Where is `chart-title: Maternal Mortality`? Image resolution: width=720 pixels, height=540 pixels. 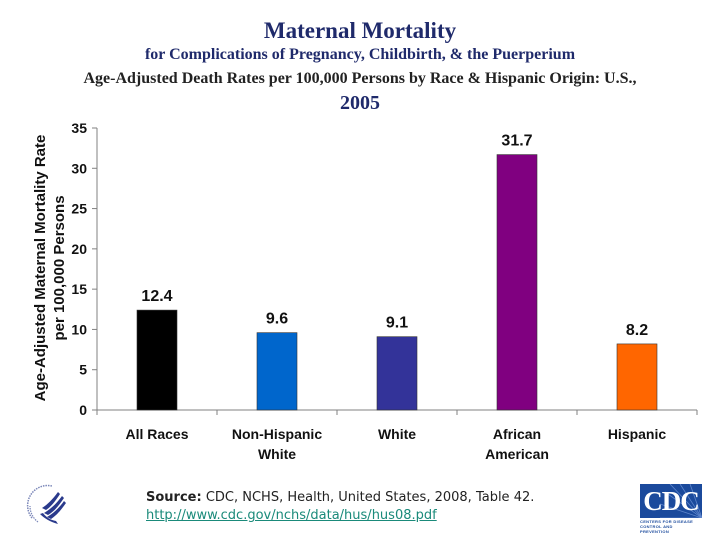 chart-title: Maternal Mortality is located at coordinates (360, 30).